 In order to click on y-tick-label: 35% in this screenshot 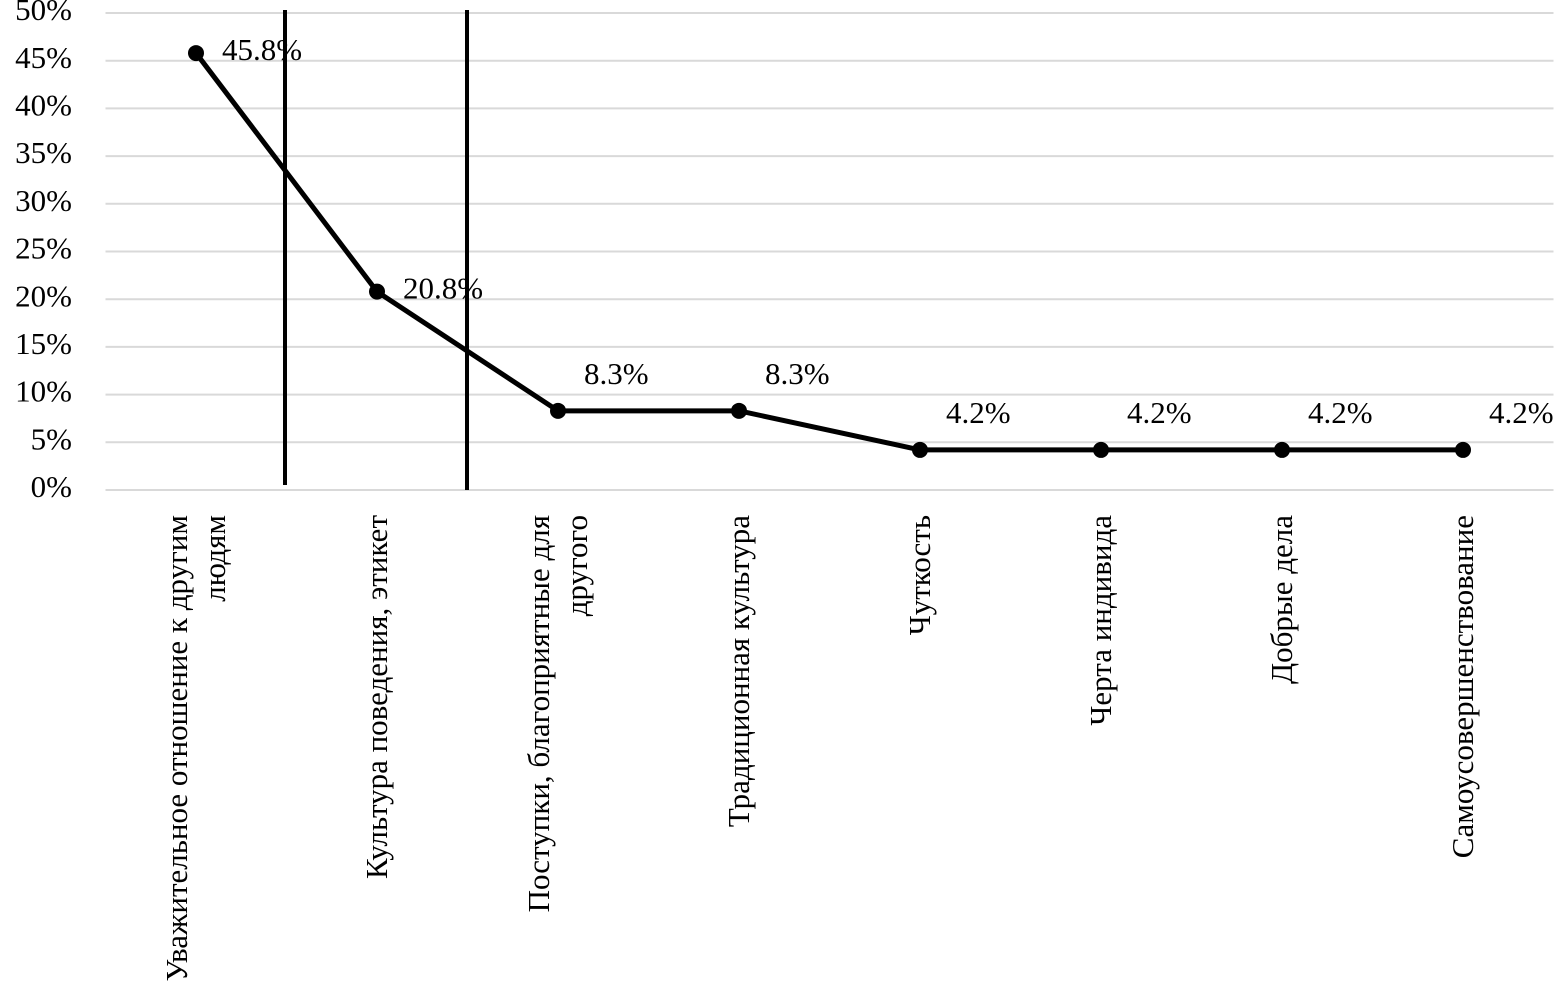, I will do `click(43, 152)`.